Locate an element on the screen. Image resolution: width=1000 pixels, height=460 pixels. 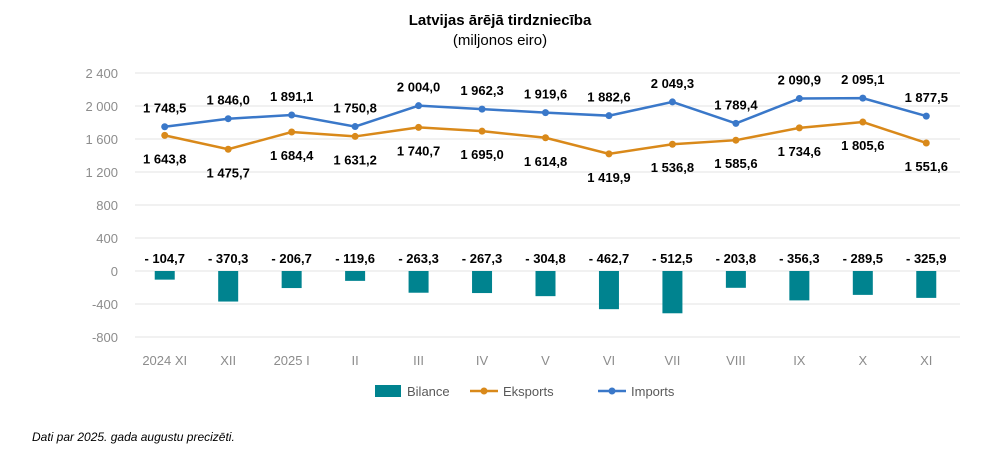
y-tick-label: 1 600 is located at coordinates (101, 139).